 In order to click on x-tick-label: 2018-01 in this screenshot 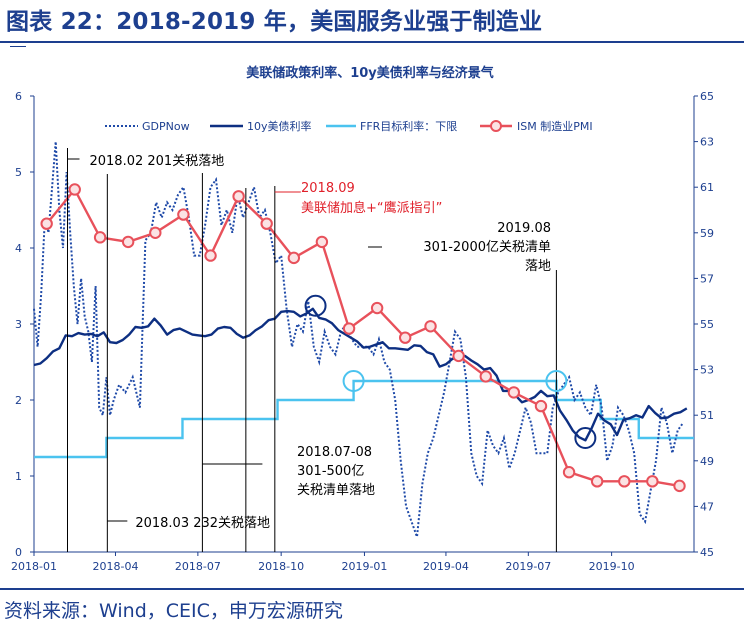, I will do `click(34, 566)`.